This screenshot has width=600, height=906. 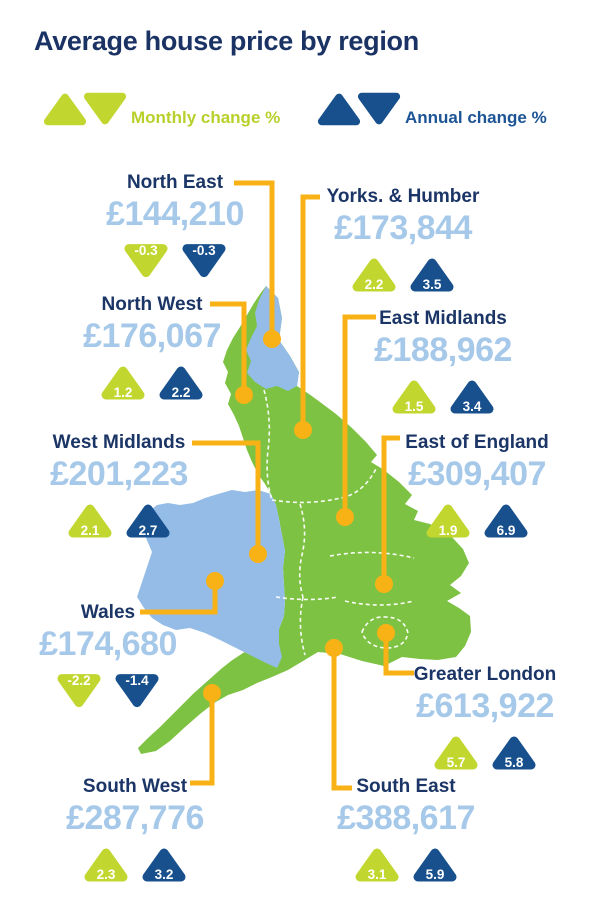 I want to click on region-changes: 2.3 3.2, so click(x=135, y=864).